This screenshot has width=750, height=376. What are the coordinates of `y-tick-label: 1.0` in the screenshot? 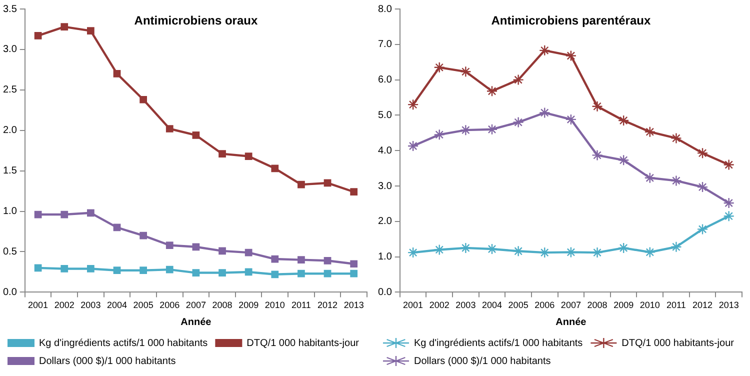 It's located at (10, 212).